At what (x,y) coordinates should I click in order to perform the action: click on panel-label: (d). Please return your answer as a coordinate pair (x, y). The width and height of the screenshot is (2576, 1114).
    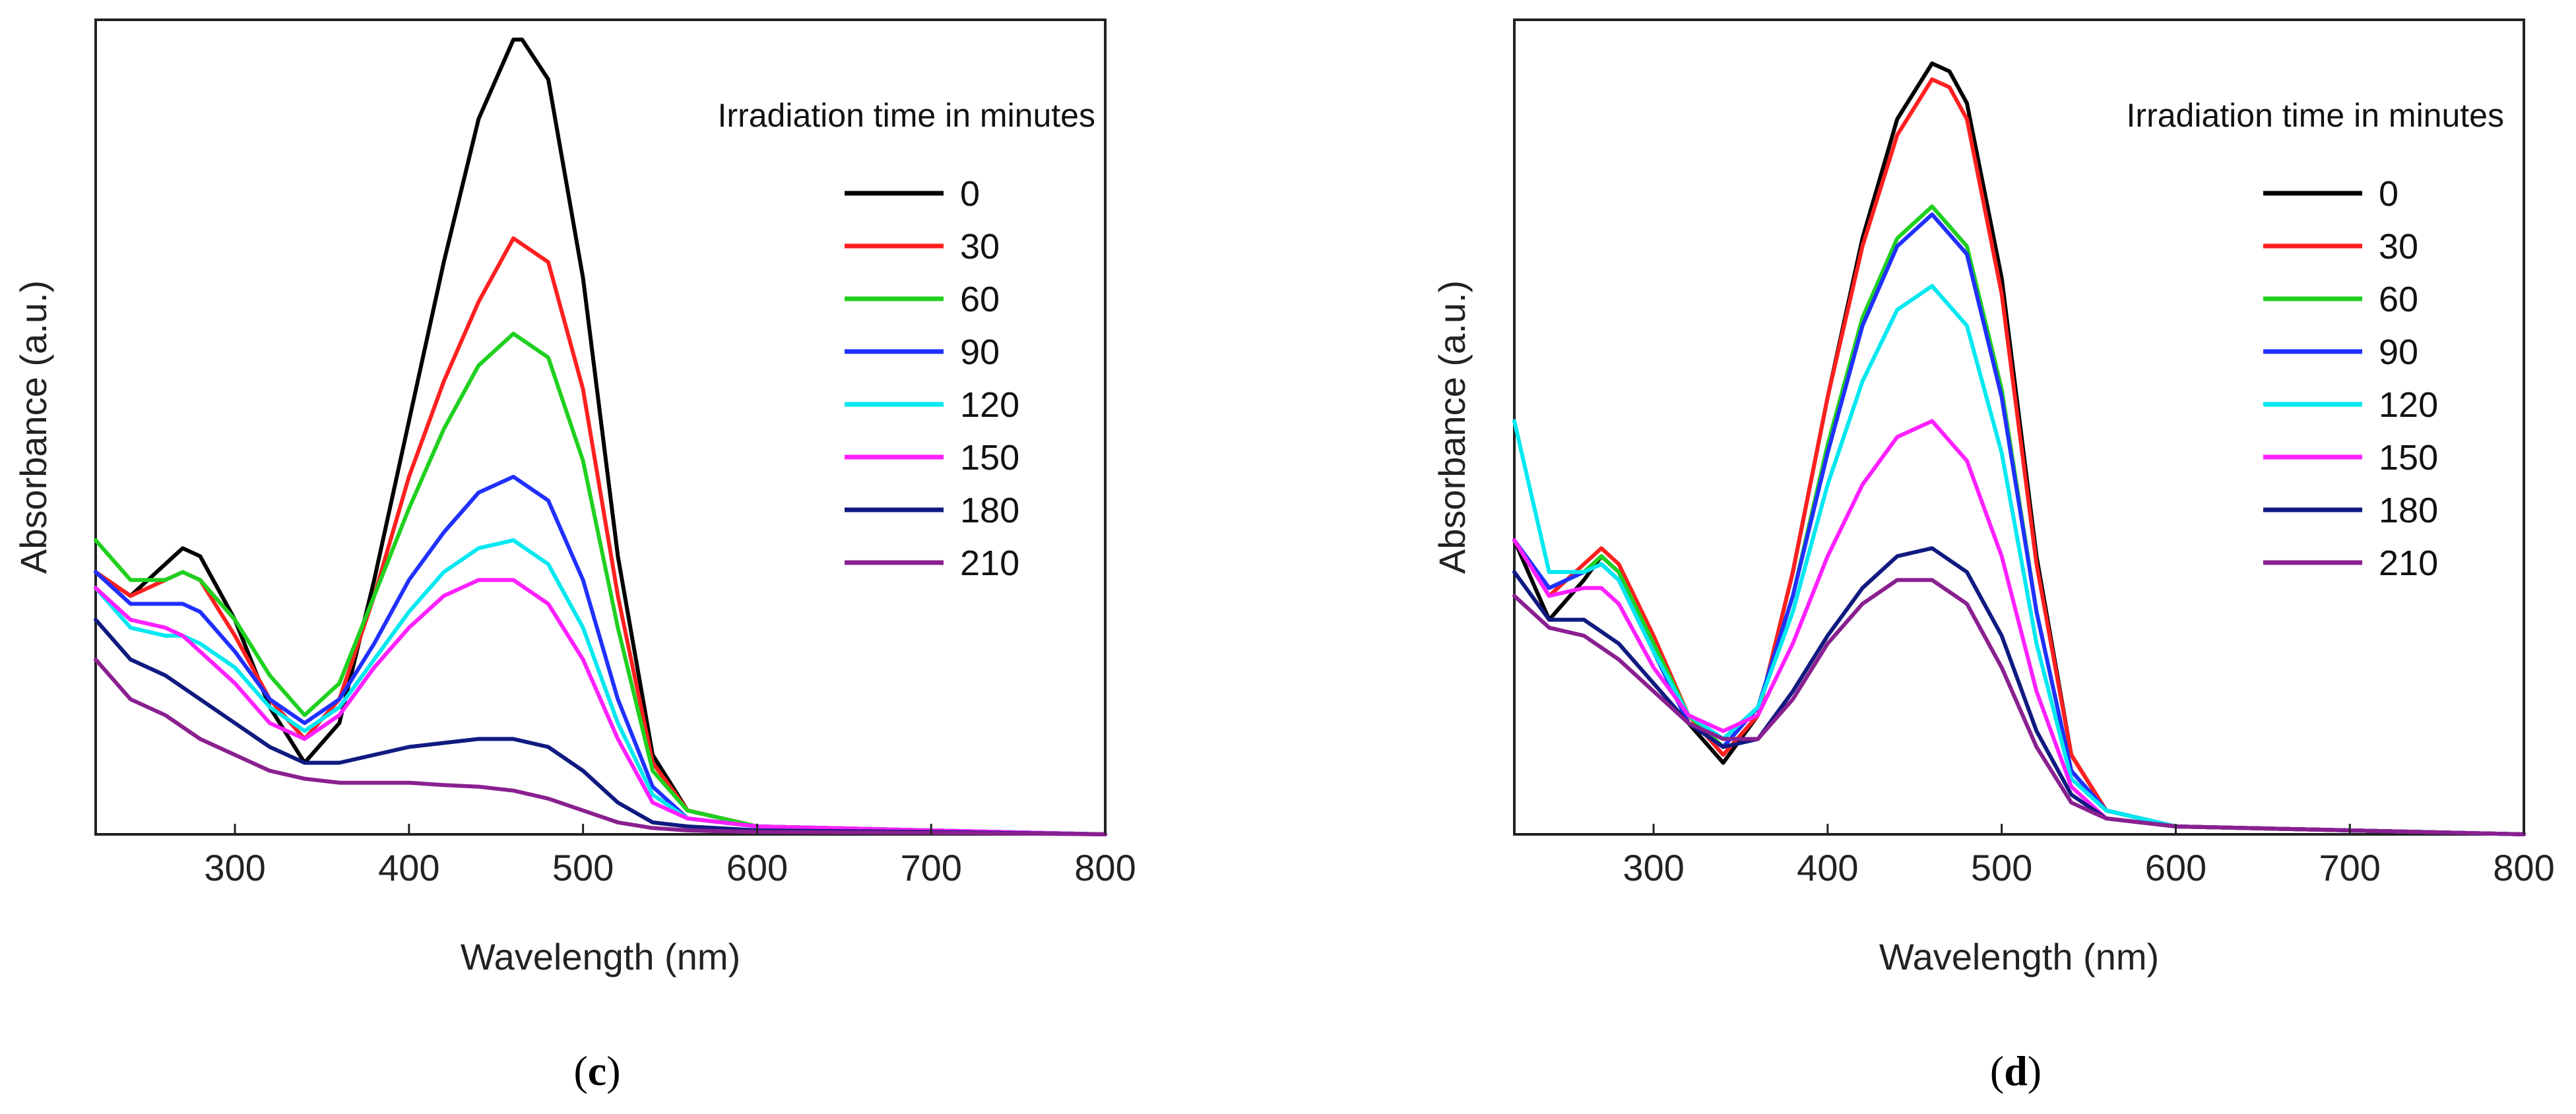
    Looking at the image, I should click on (2016, 1070).